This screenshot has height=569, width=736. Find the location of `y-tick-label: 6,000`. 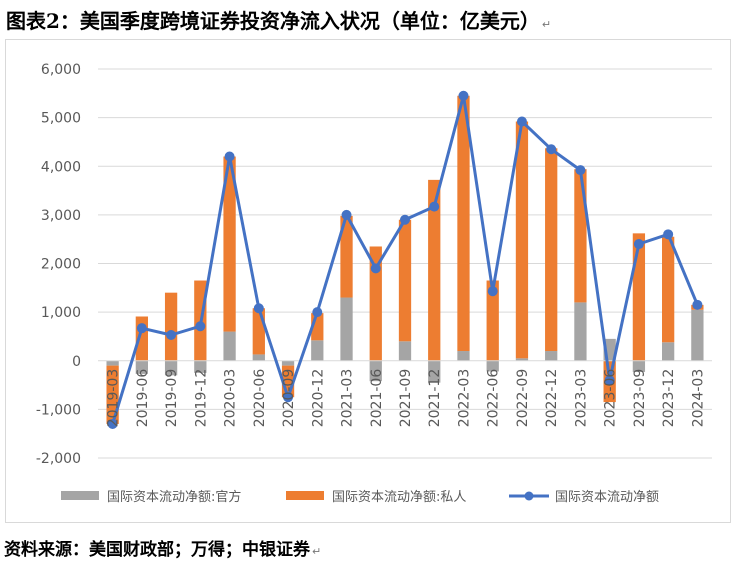

y-tick-label: 6,000 is located at coordinates (61, 70).